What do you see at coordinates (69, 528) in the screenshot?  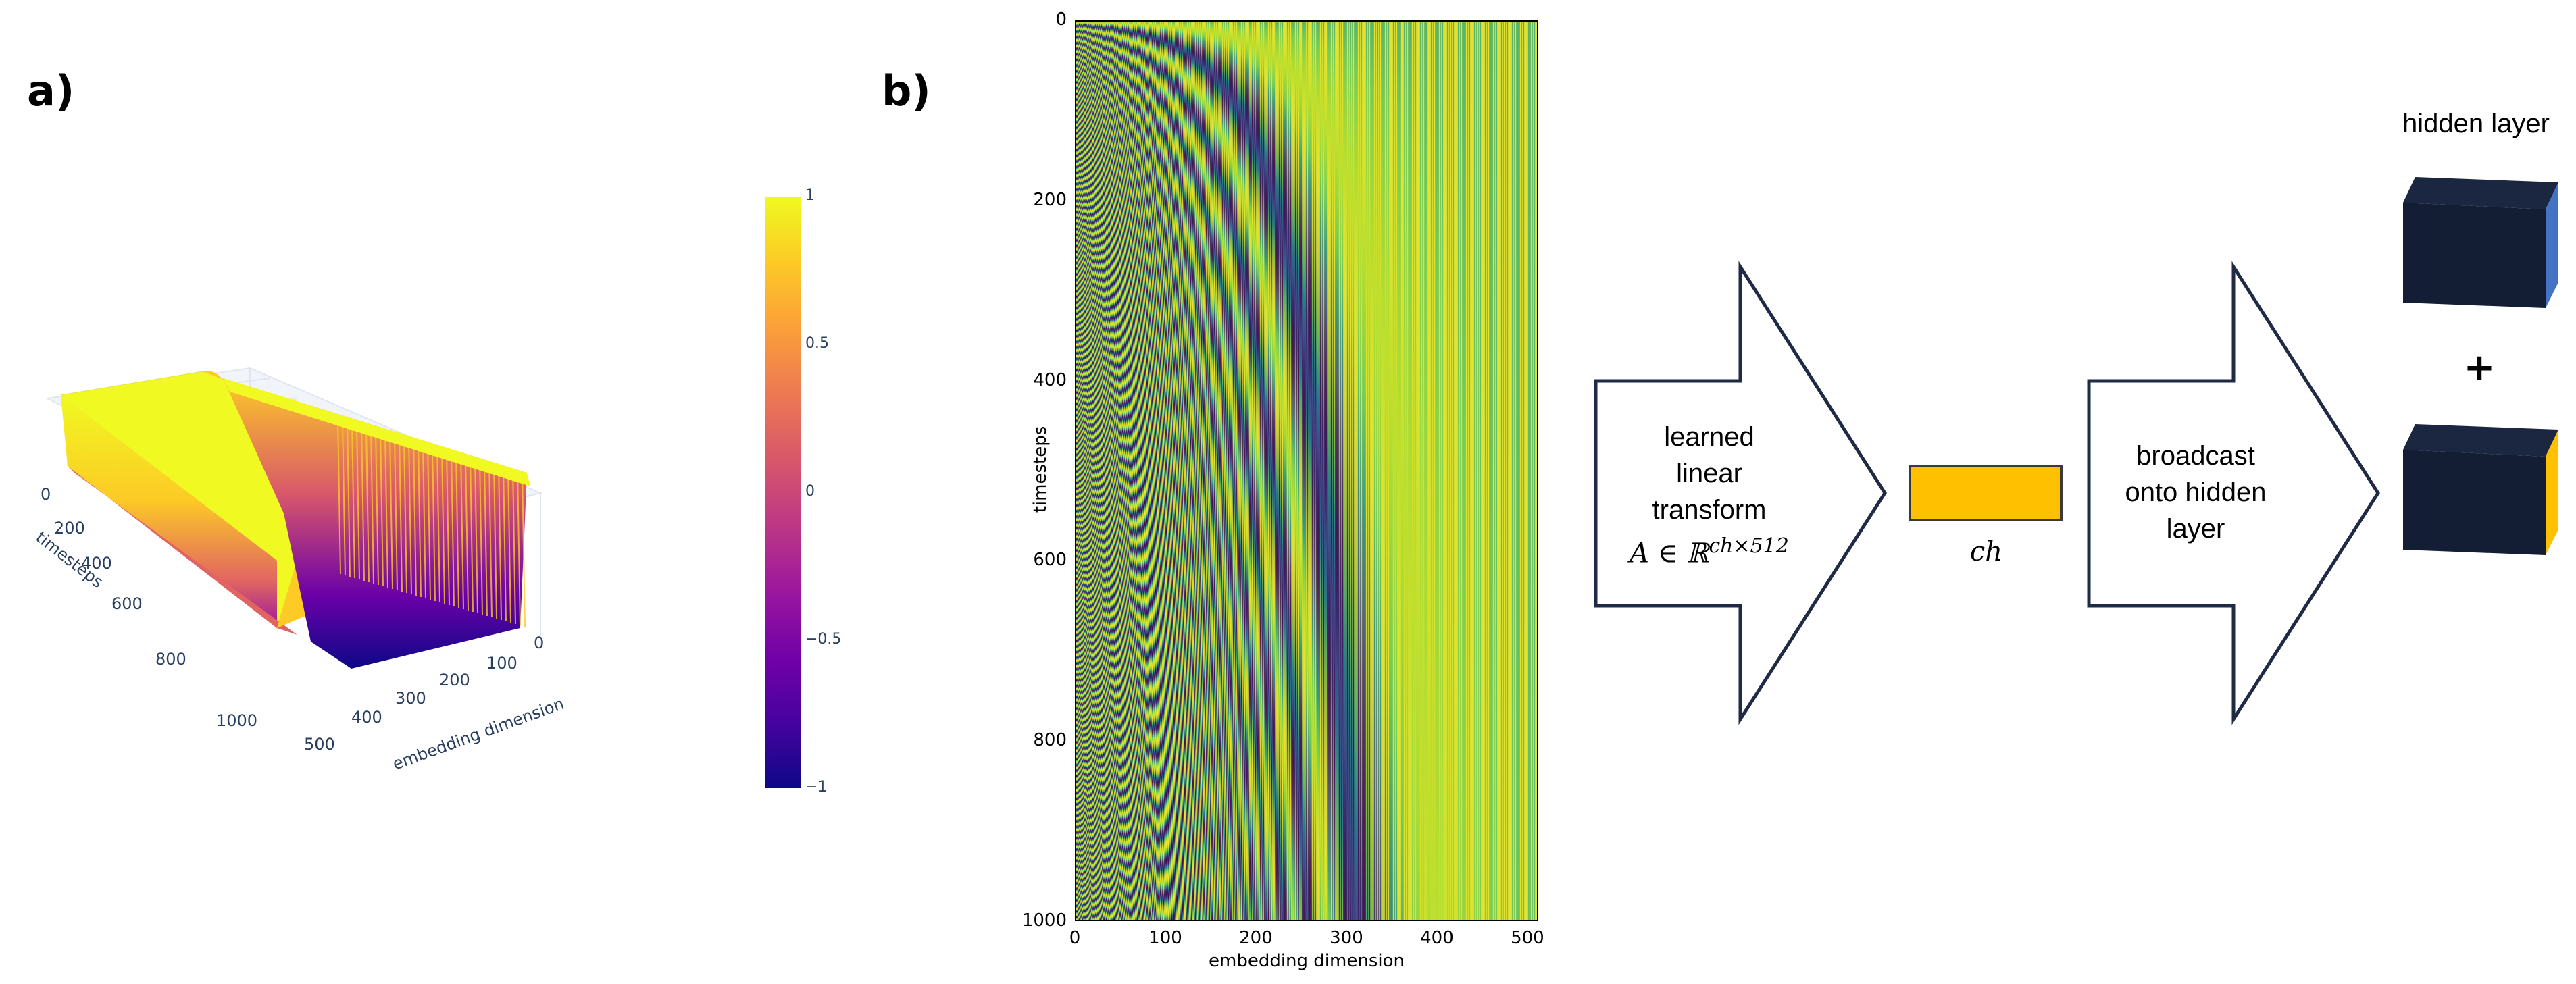 I see `panel-a-timestep-tick: 200` at bounding box center [69, 528].